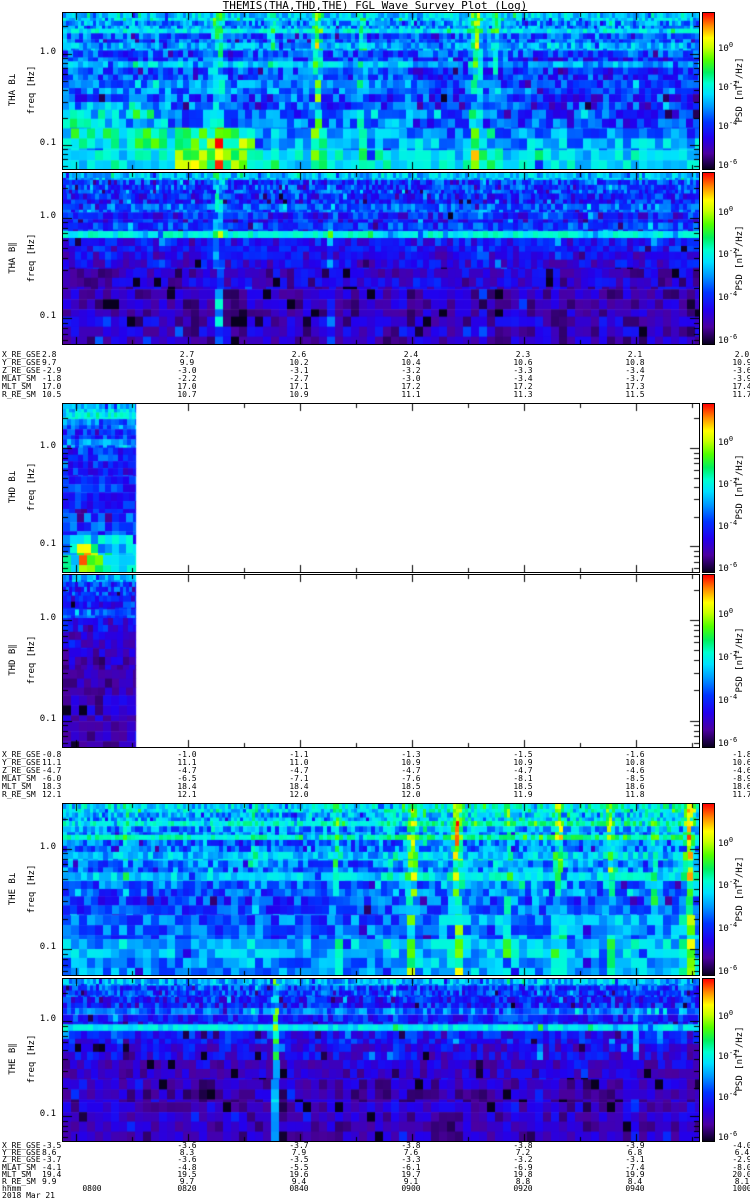 The image size is (750, 1200). Describe the element at coordinates (92, 1189) in the screenshot. I see `time-tick-label: 0800` at that location.